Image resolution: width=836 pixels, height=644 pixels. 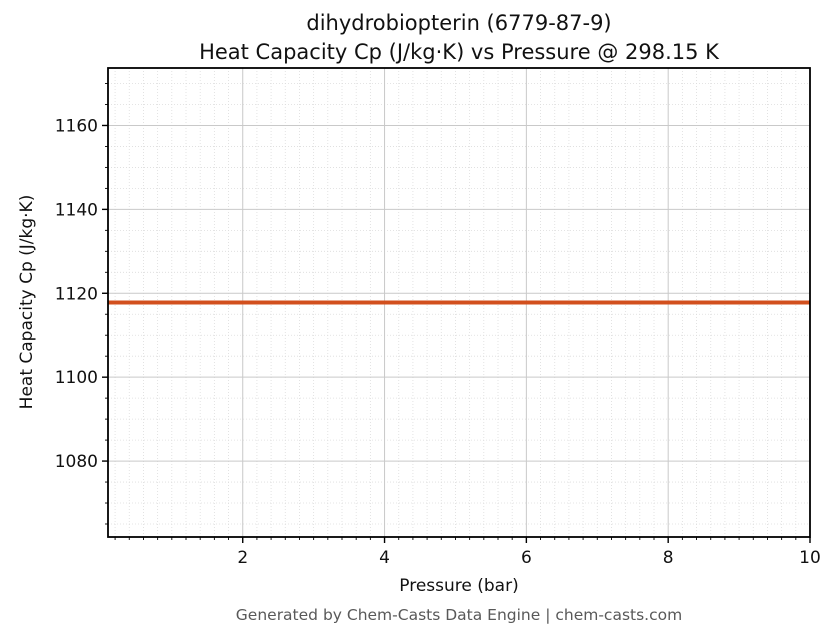 What do you see at coordinates (526, 558) in the screenshot?
I see `x-tick-label: 6` at bounding box center [526, 558].